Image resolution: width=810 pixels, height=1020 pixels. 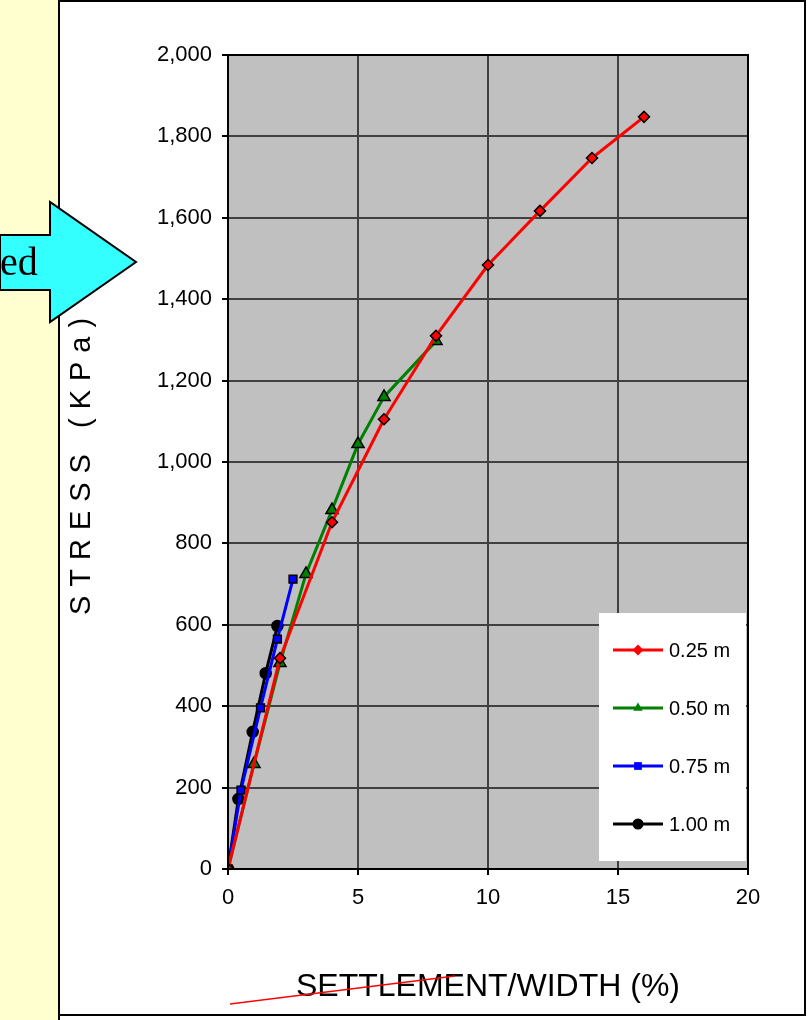 I want to click on y-tick-label: 400, so click(x=193, y=705).